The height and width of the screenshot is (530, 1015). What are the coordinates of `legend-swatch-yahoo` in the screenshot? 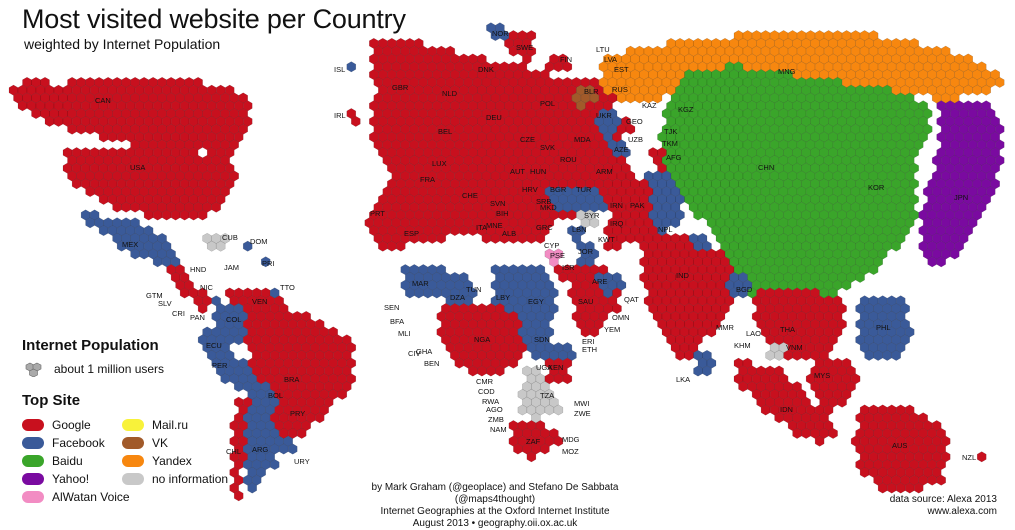 It's located at (33, 479).